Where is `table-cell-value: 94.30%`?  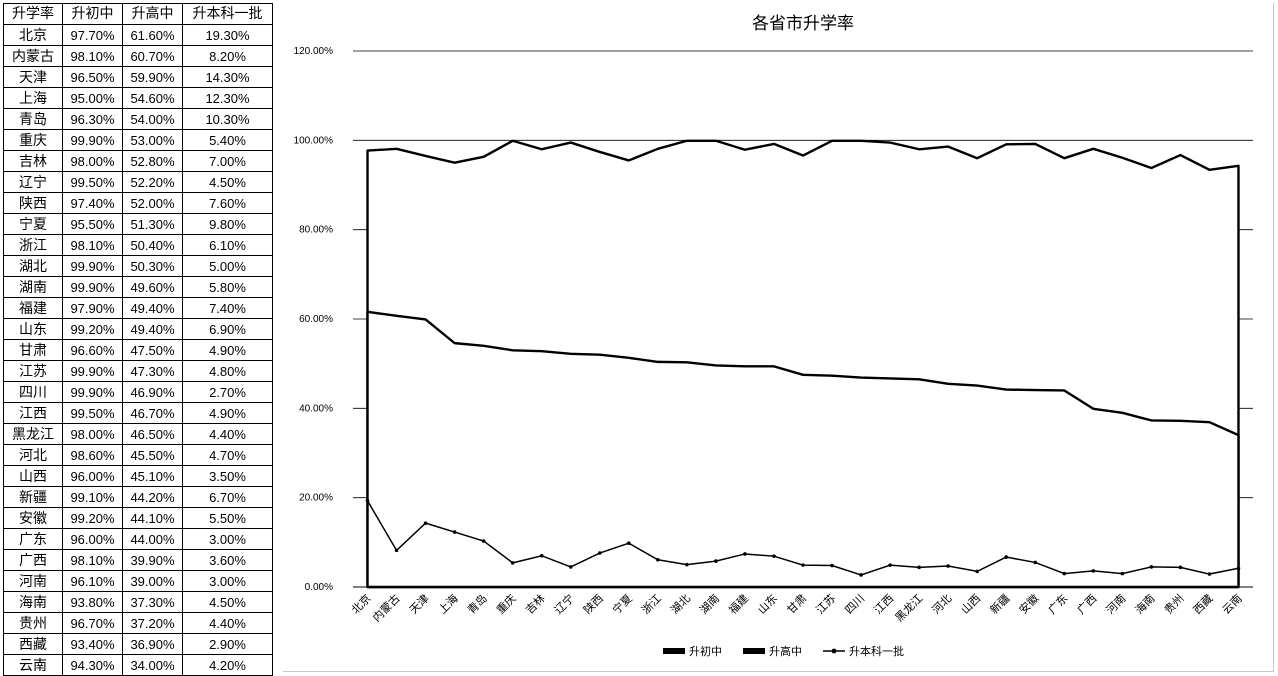
table-cell-value: 94.30% is located at coordinates (92, 665).